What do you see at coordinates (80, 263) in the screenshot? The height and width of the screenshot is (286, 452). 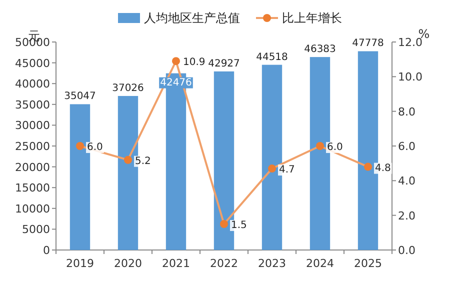 I see `x-tick-label: 2019` at bounding box center [80, 263].